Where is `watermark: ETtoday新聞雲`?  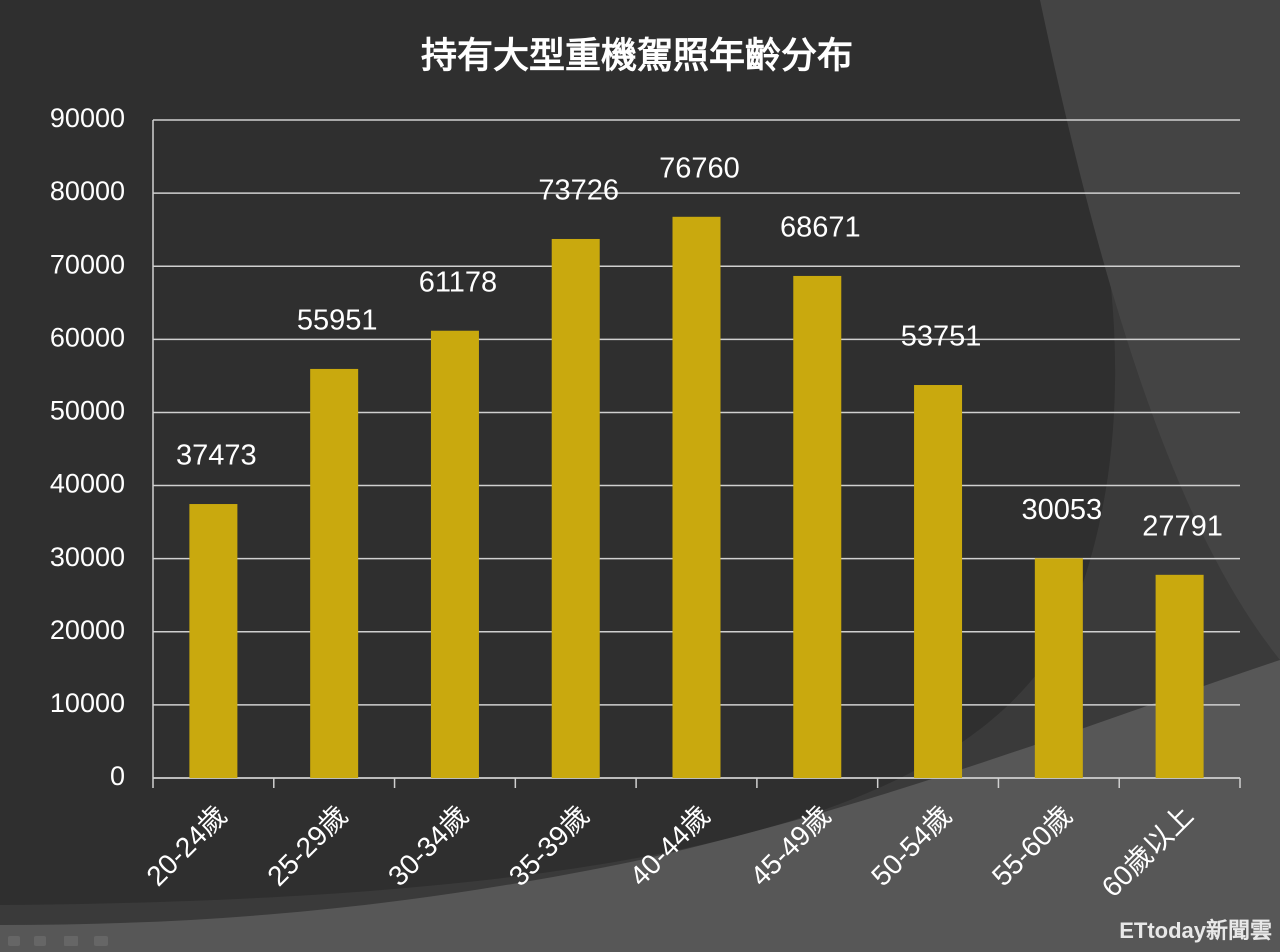
watermark: ETtoday新聞雲 is located at coordinates (1195, 930).